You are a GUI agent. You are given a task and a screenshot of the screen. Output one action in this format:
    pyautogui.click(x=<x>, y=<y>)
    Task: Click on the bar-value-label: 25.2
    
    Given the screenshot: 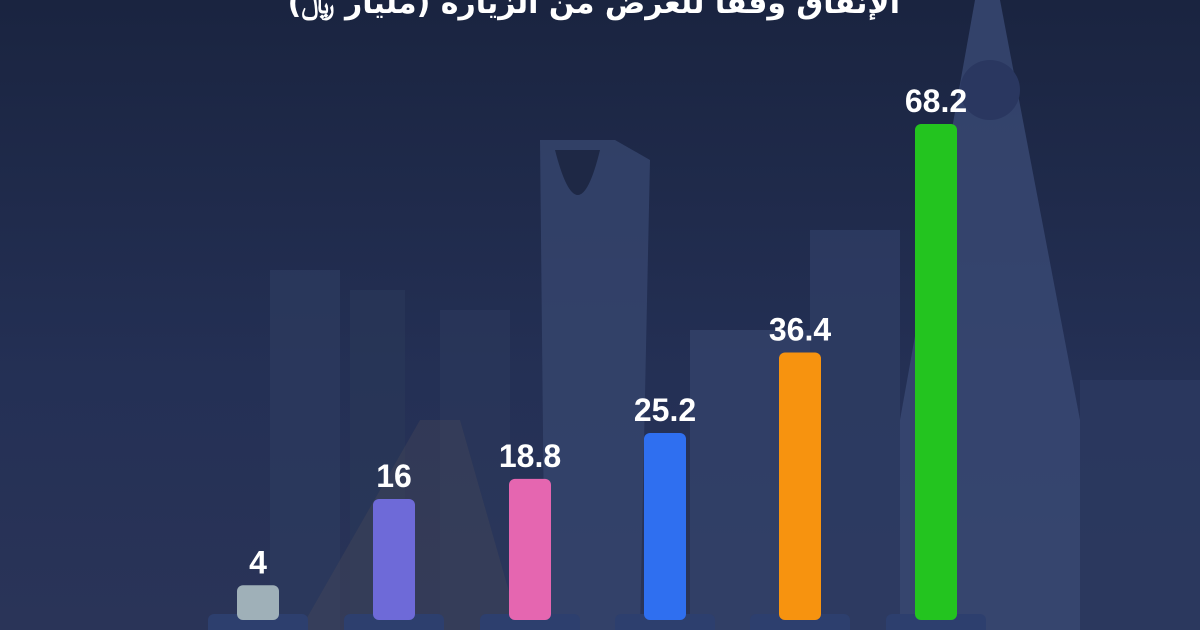 What is the action you would take?
    pyautogui.click(x=665, y=410)
    